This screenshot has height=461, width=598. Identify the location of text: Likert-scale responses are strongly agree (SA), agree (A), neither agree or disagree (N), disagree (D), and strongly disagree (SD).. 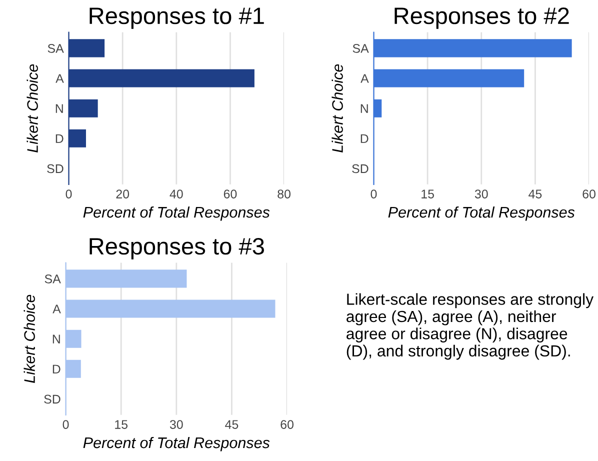
(470, 326).